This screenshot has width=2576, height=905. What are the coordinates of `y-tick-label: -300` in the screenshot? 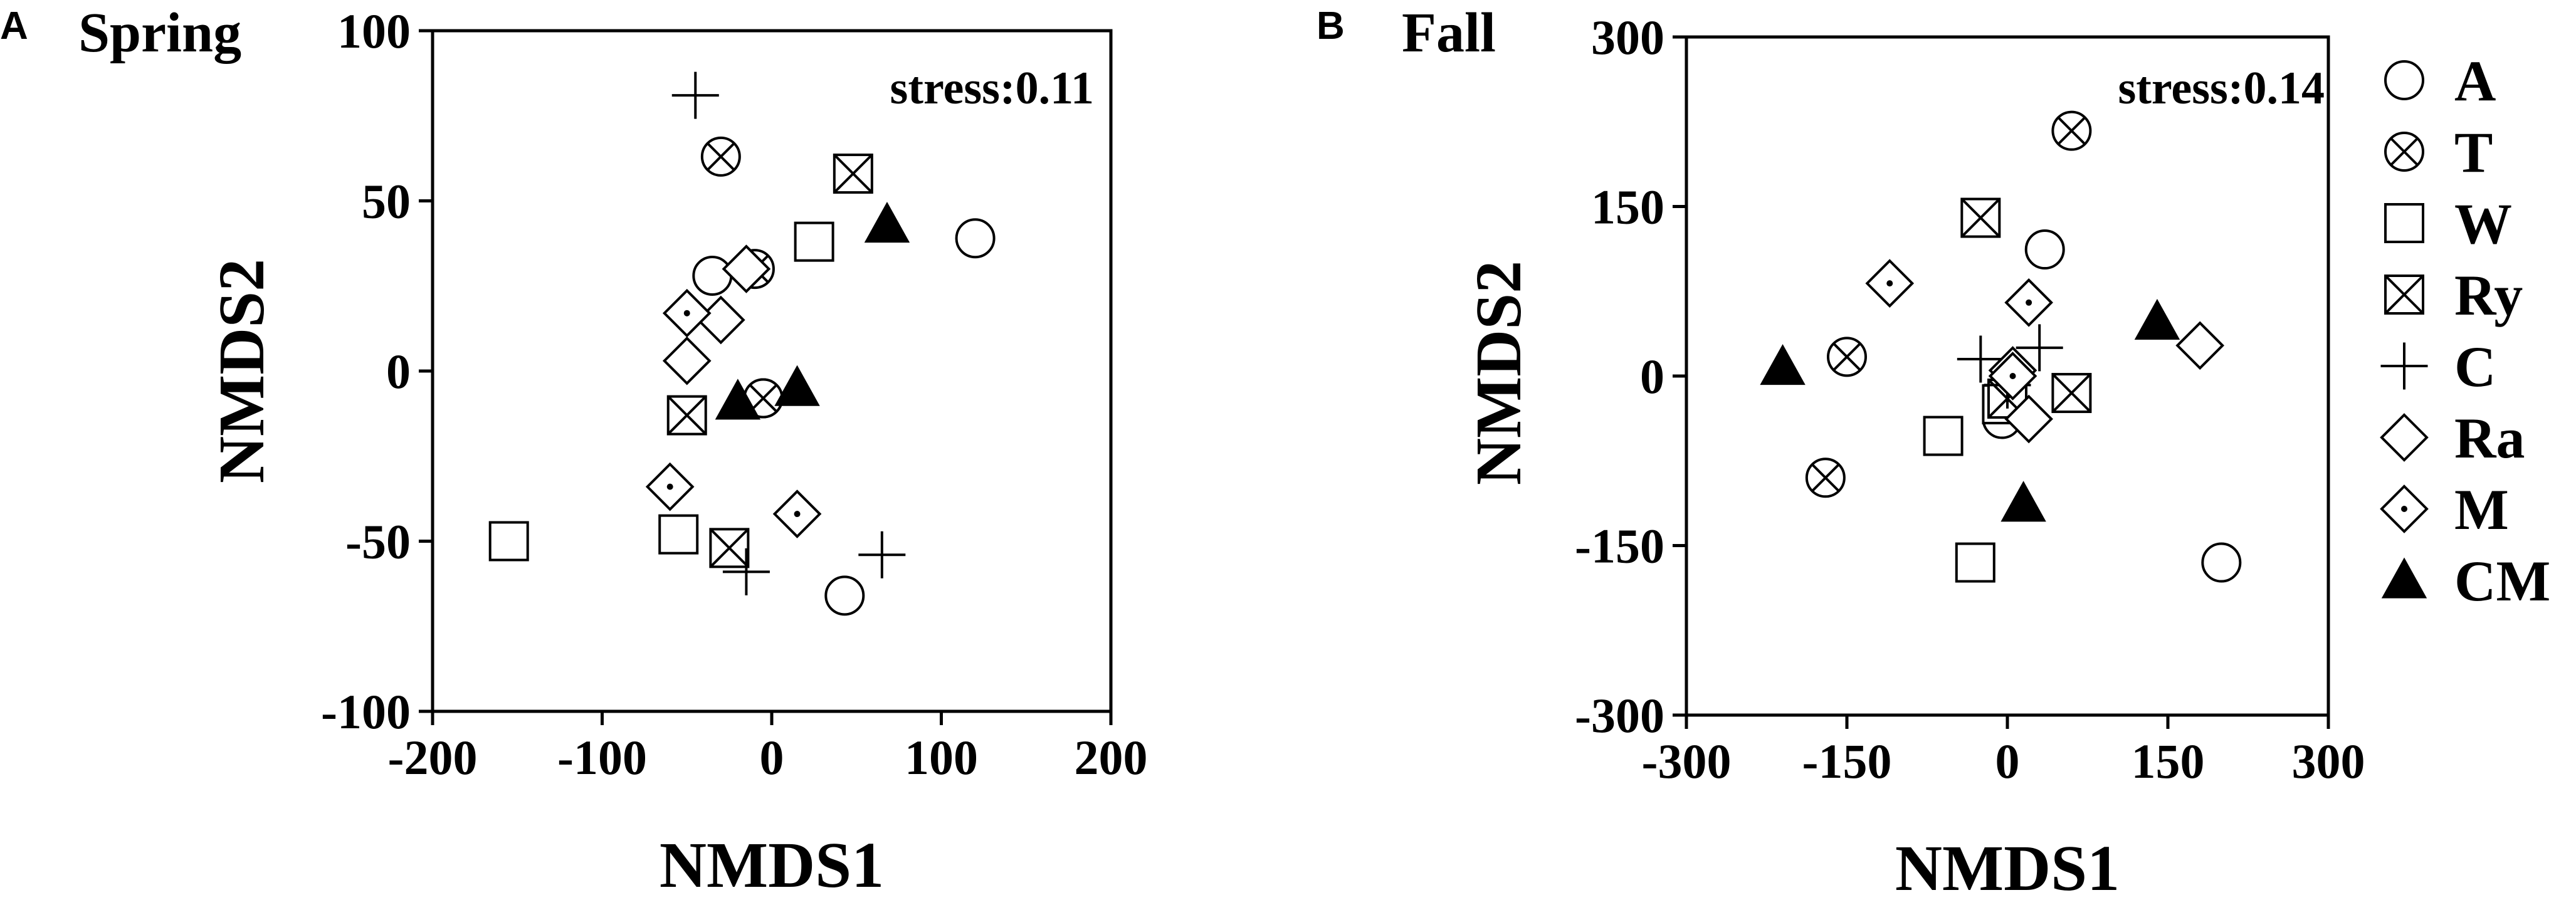 It's located at (1619, 715).